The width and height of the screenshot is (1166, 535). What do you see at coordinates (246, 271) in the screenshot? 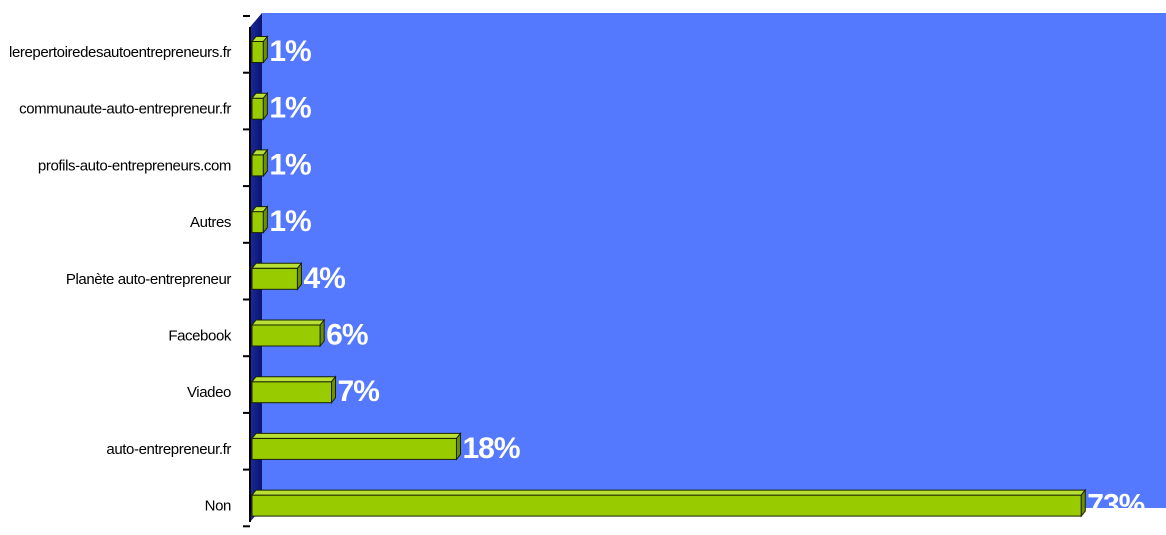
I see `y-axis-ticks` at bounding box center [246, 271].